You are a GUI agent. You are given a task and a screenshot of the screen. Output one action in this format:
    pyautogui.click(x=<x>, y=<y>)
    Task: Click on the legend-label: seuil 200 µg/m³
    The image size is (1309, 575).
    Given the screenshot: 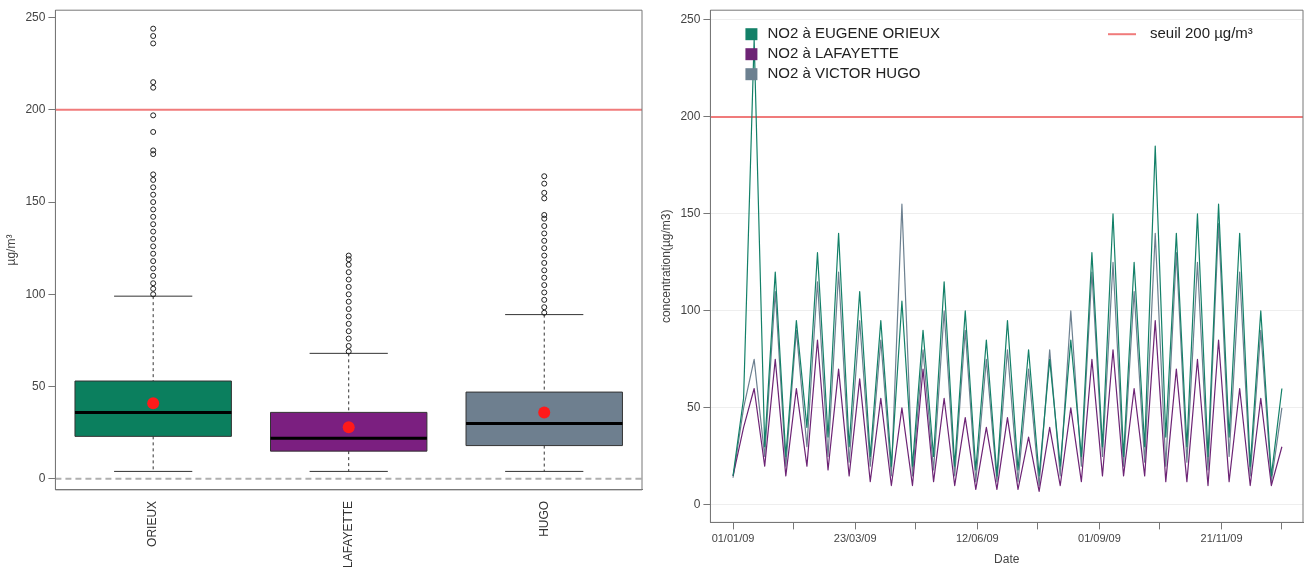 What is the action you would take?
    pyautogui.click(x=1201, y=33)
    